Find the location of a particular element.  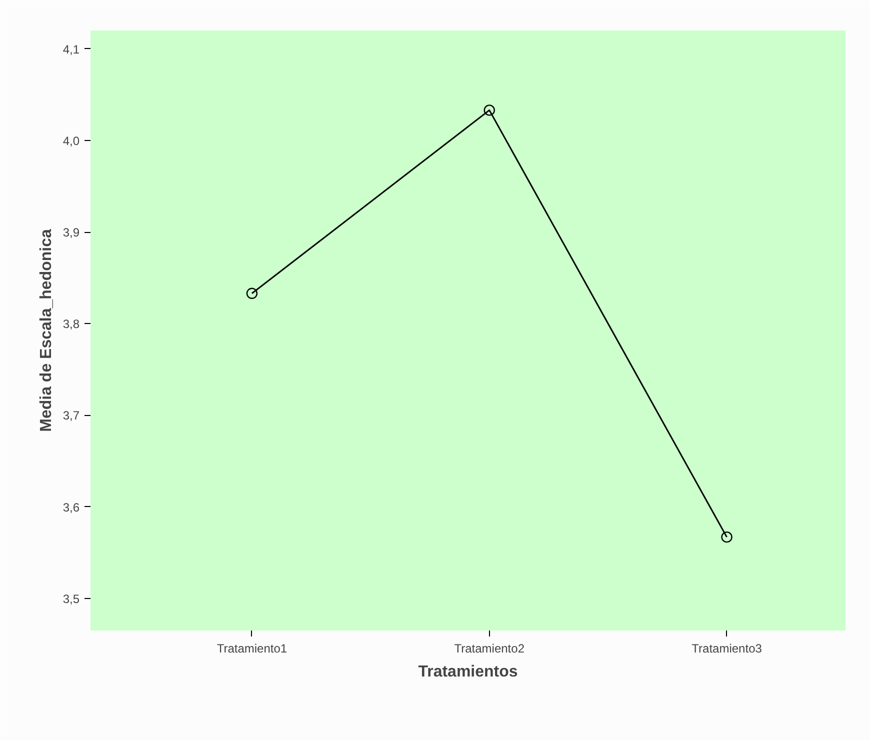

y-tick-label: 3,9 is located at coordinates (71, 233).